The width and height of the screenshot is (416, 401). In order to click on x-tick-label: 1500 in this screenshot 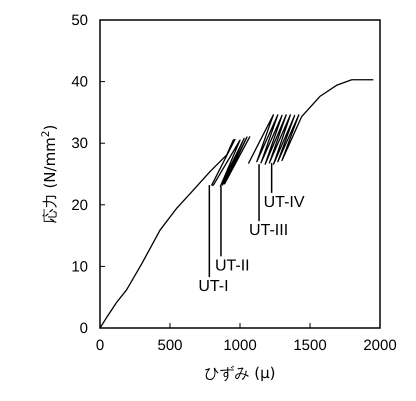, I will do `click(310, 345)`.